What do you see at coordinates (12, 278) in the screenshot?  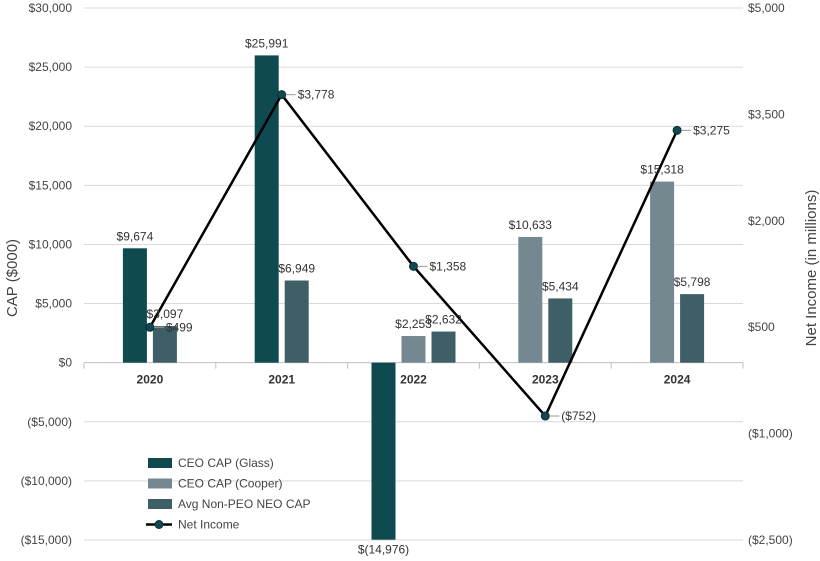 I see `y-axis-title: CAP ($000)` at bounding box center [12, 278].